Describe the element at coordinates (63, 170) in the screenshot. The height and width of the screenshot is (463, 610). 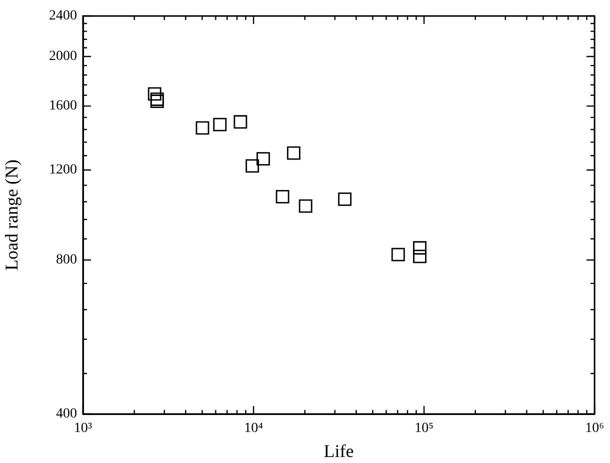
I see `y-tick-label: 1200` at that location.